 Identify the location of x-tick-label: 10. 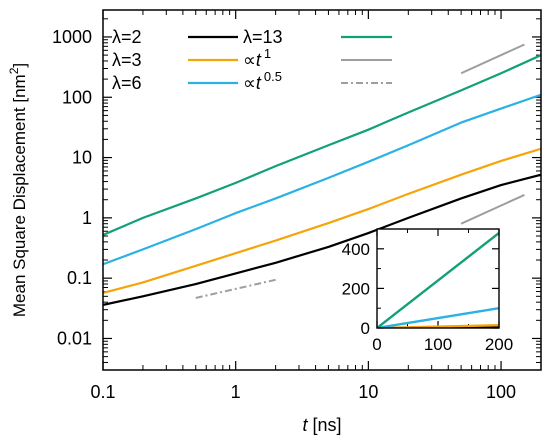
(368, 392).